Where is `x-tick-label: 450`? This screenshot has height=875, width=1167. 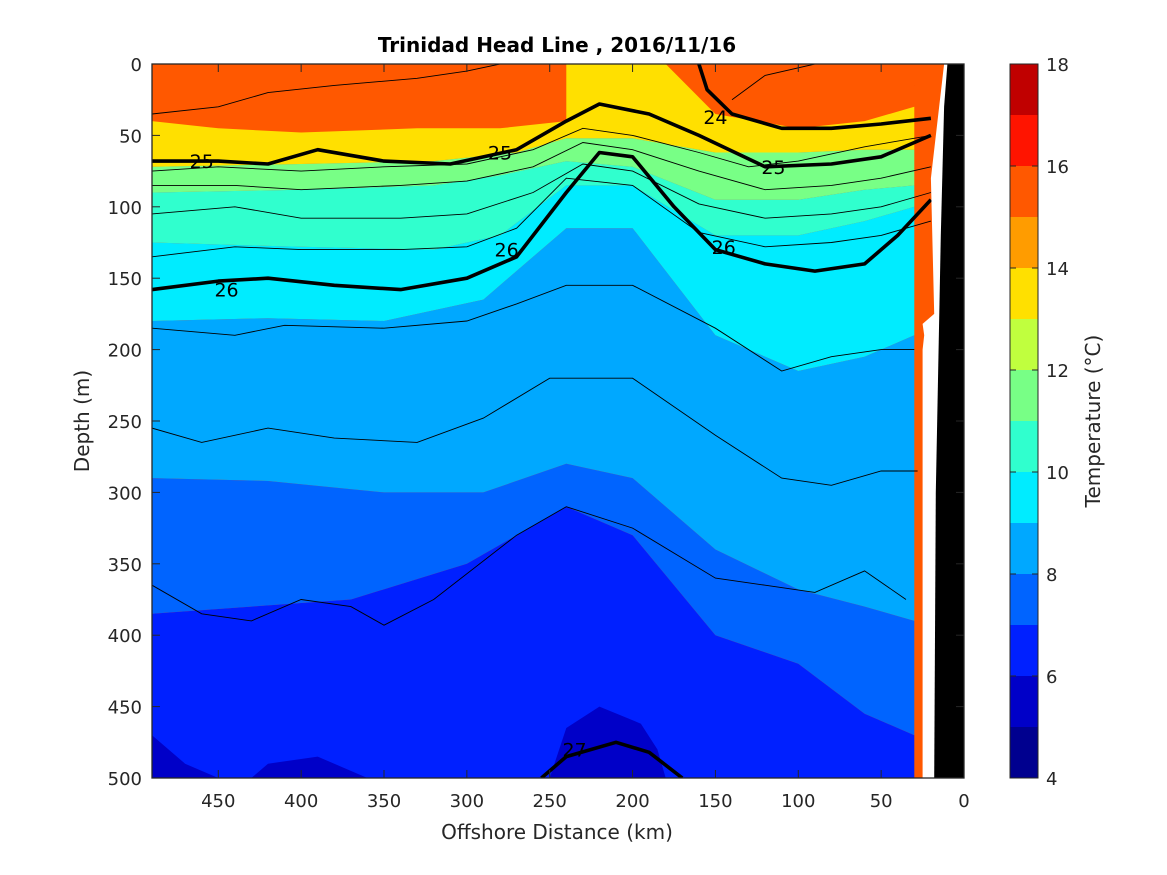 x-tick-label: 450 is located at coordinates (218, 801).